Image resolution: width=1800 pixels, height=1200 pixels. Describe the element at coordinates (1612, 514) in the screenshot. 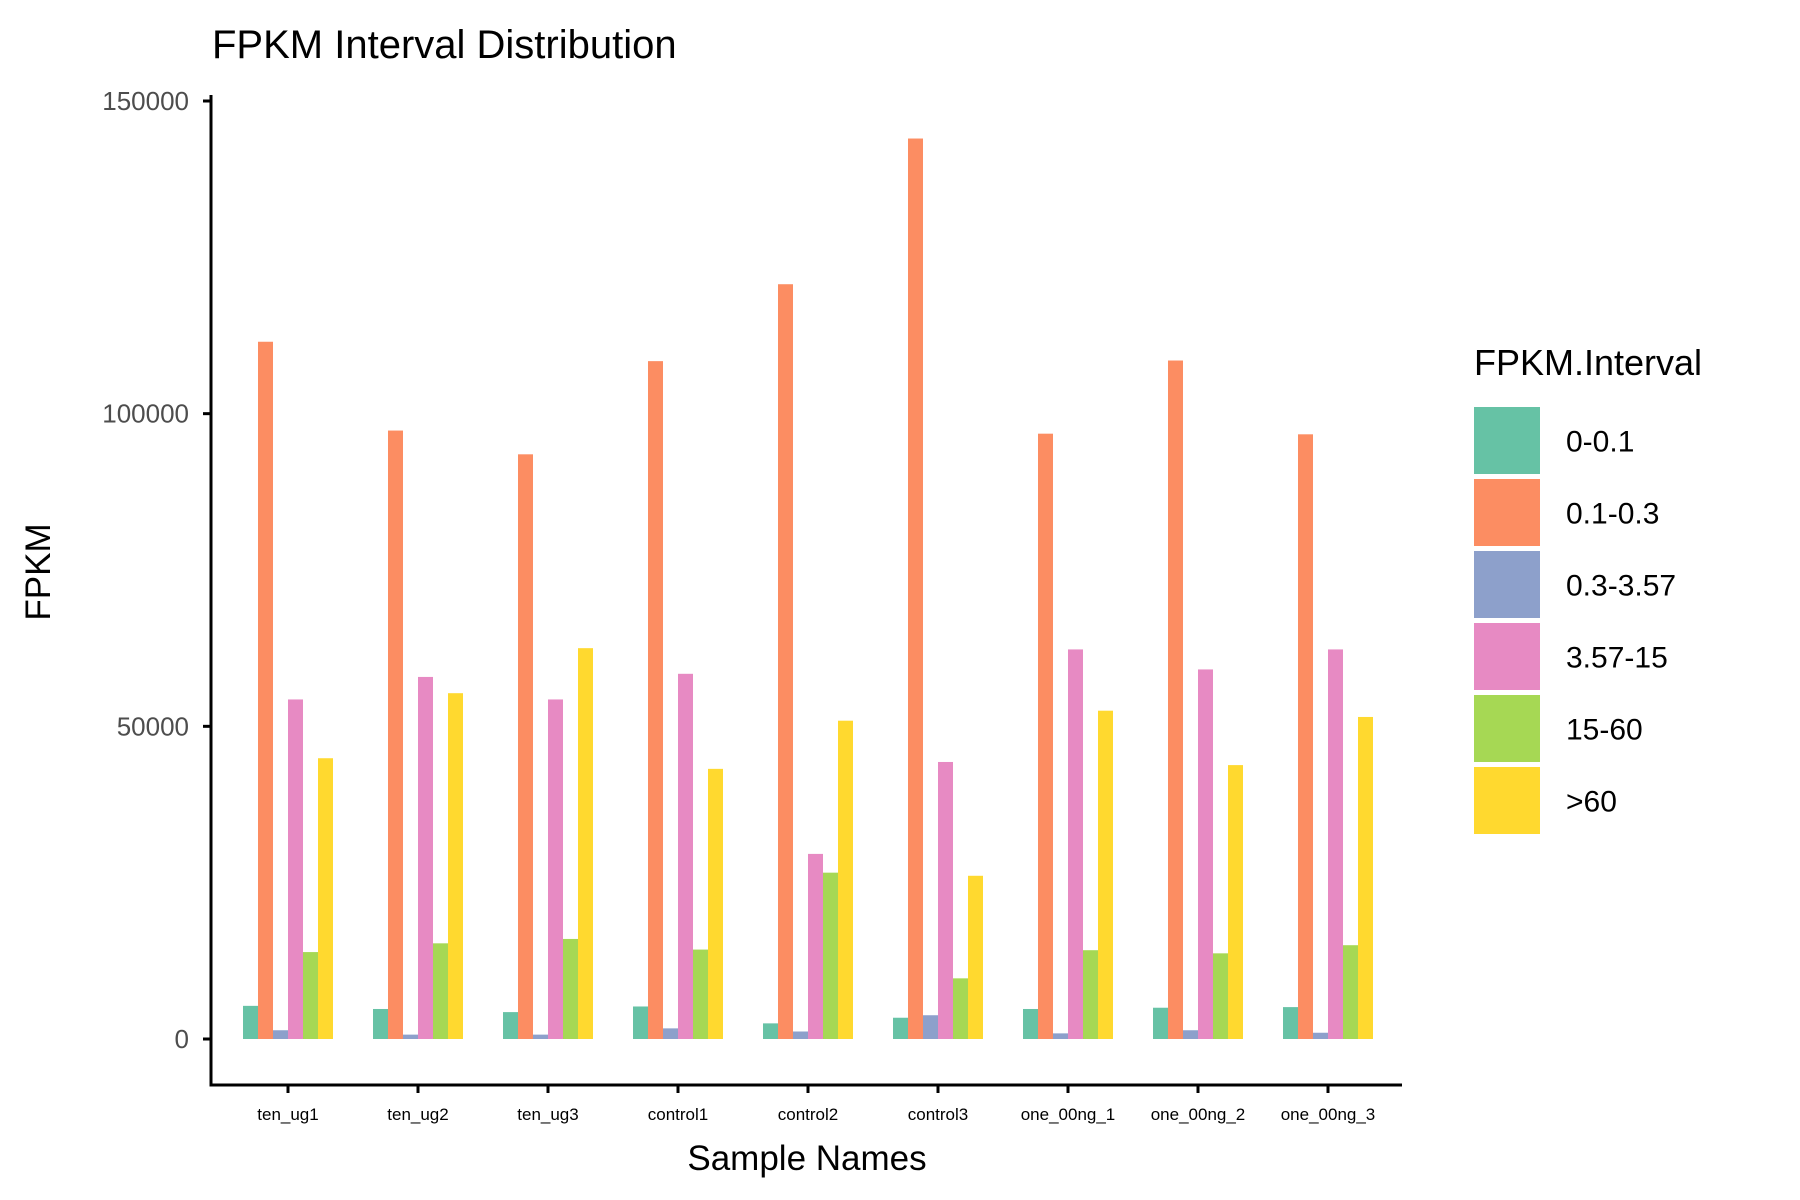

I see `legend-label: 0.1-0.3` at that location.